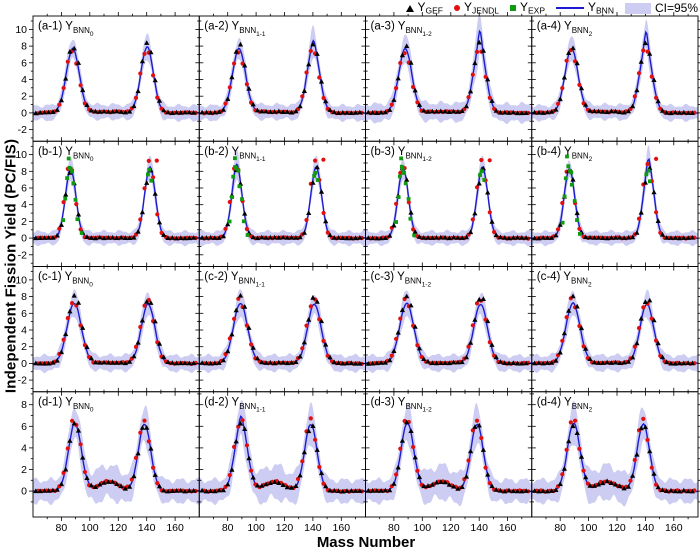  What do you see at coordinates (234, 279) in the screenshot?
I see `panel-tag: (c-2) YBNN1-1` at bounding box center [234, 279].